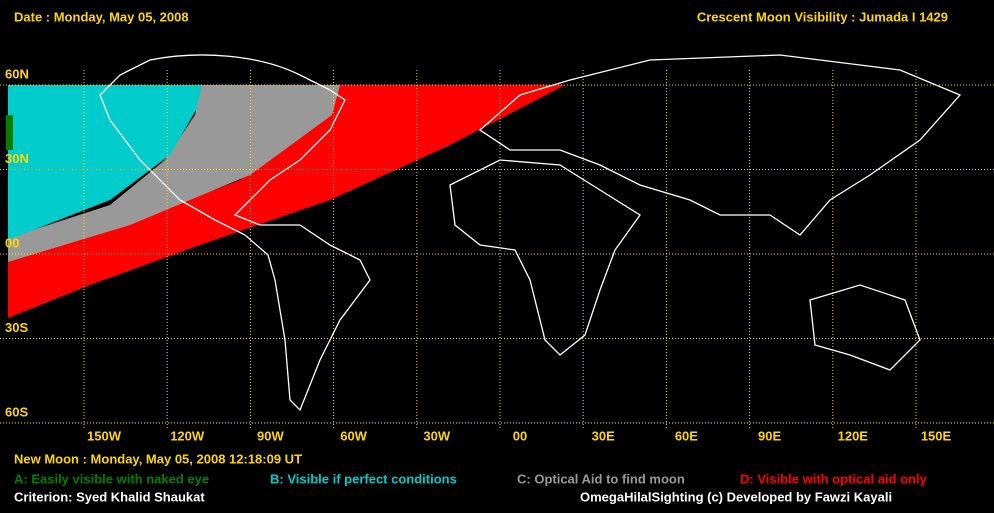 Image resolution: width=994 pixels, height=513 pixels. Describe the element at coordinates (105, 162) in the screenshot. I see `zone-b` at that location.